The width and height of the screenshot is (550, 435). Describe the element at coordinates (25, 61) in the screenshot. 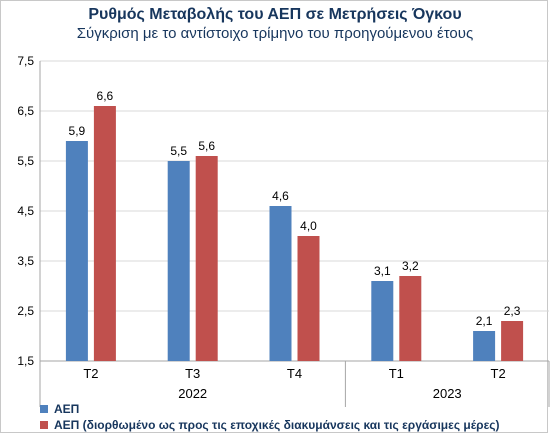

I see `y-tick-label: 7,5` at that location.